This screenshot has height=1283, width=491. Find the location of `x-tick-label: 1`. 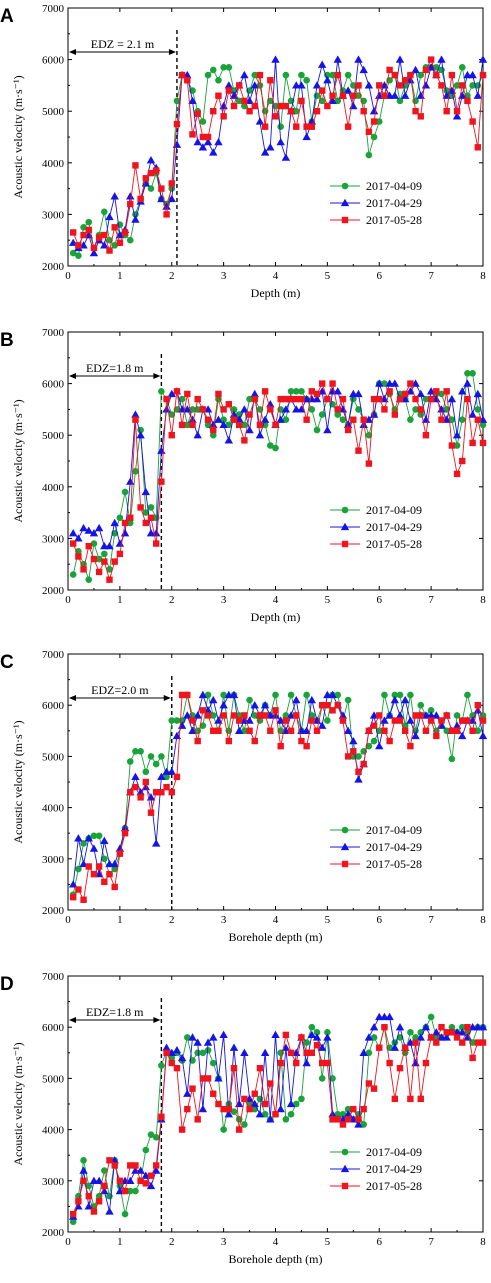

x-tick-label: 1 is located at coordinates (120, 920).